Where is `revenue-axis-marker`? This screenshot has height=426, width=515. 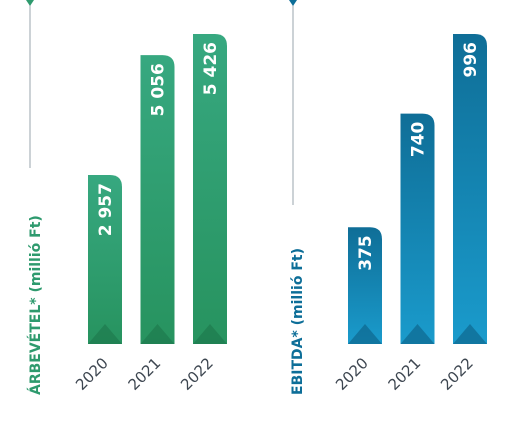 revenue-axis-marker is located at coordinates (30, 3).